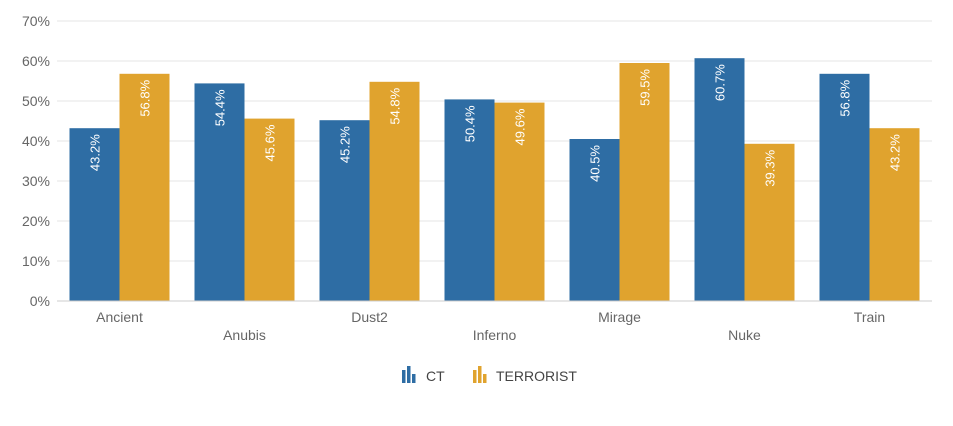  What do you see at coordinates (844, 187) in the screenshot?
I see `bar-ct-train` at bounding box center [844, 187].